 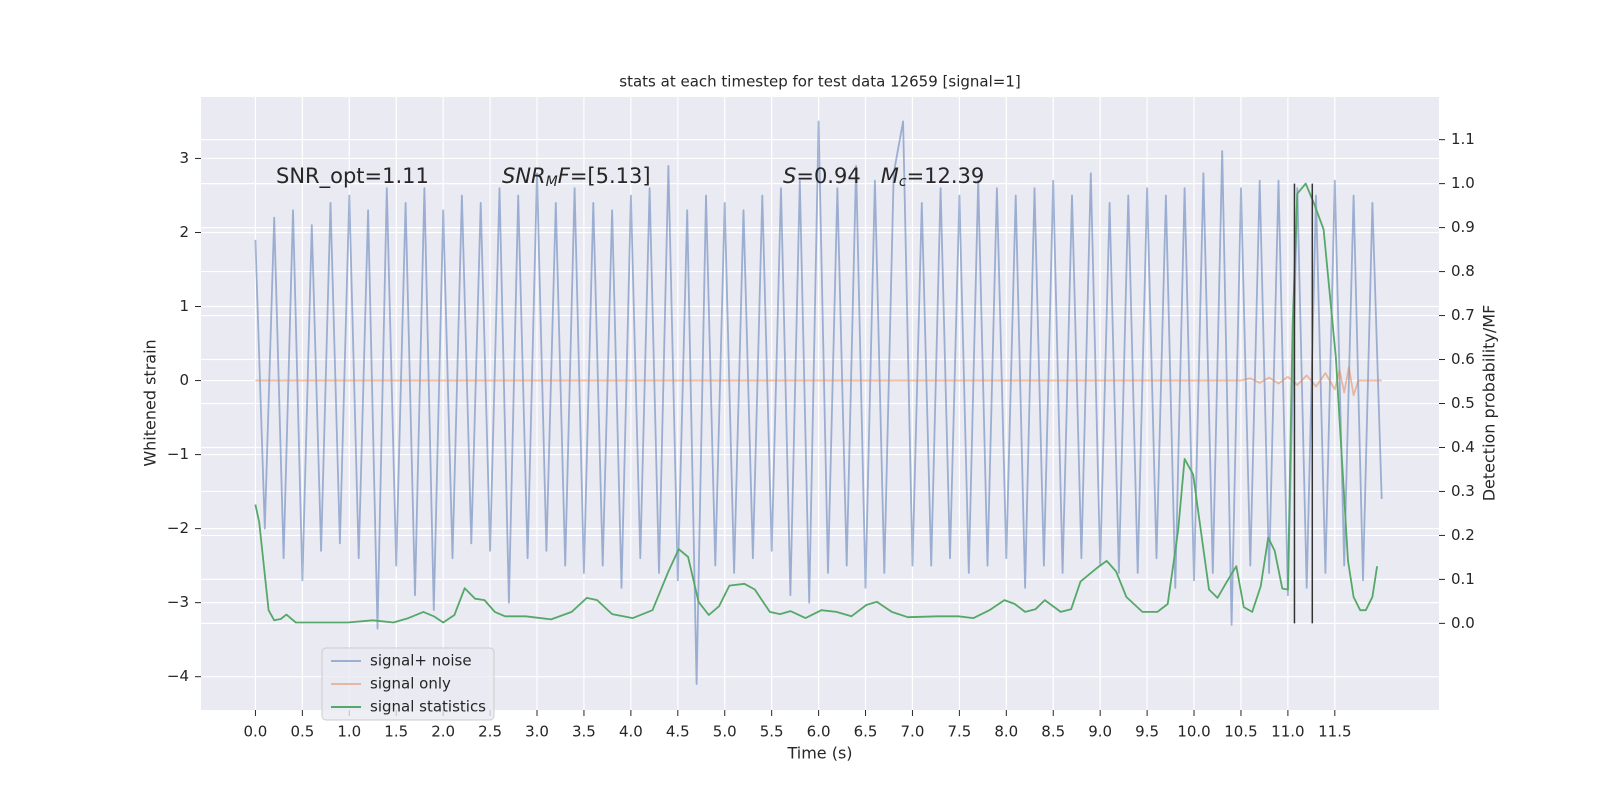 I want to click on x-tick-label: 3.0, so click(x=537, y=732).